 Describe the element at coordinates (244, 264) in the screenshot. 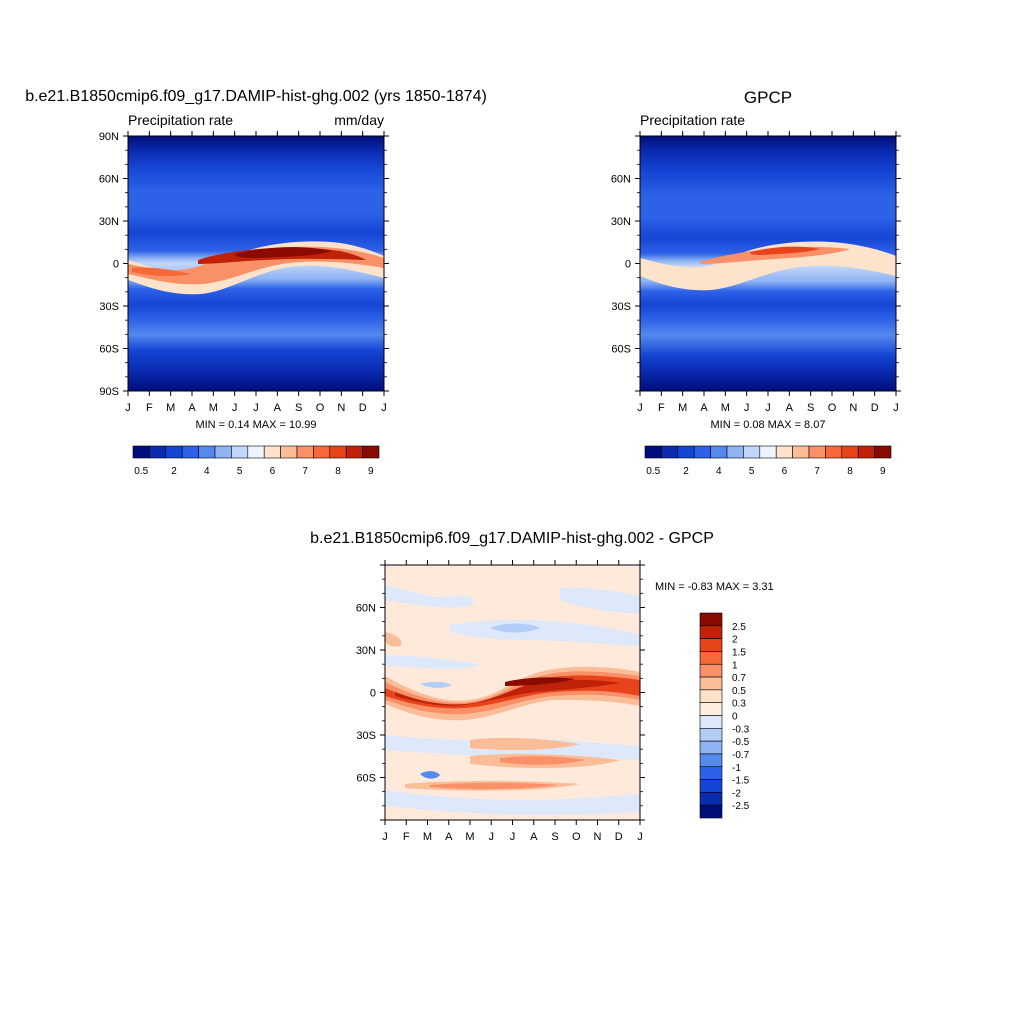

I see `panel-model-y-axis: 90N 60N 30N 0 30S 60S 90S` at that location.